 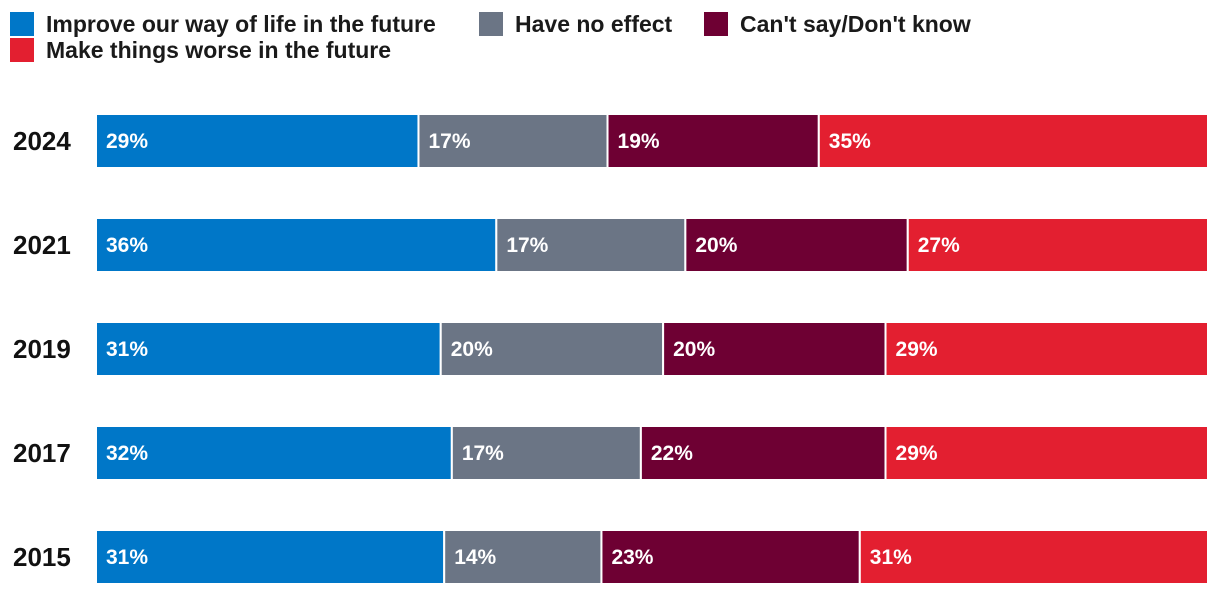 I want to click on data-label: 22%, so click(x=672, y=453).